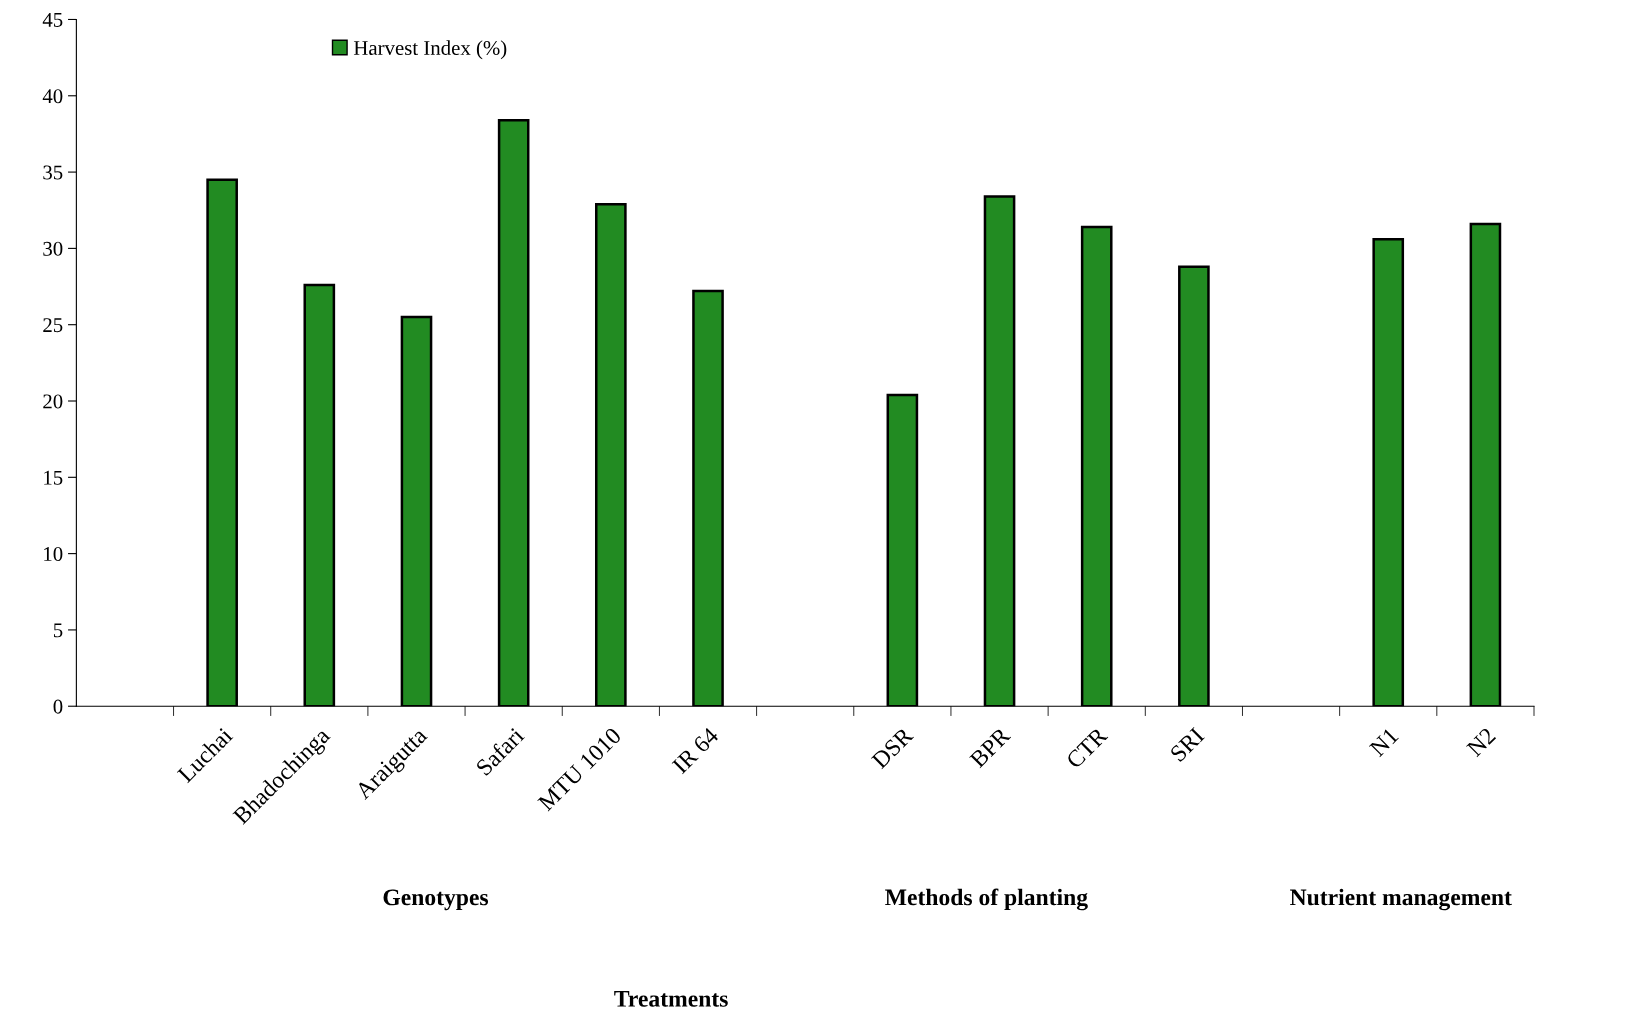 Image resolution: width=1625 pixels, height=1025 pixels. What do you see at coordinates (892, 748) in the screenshot?
I see `x-tick-label: DSR` at bounding box center [892, 748].